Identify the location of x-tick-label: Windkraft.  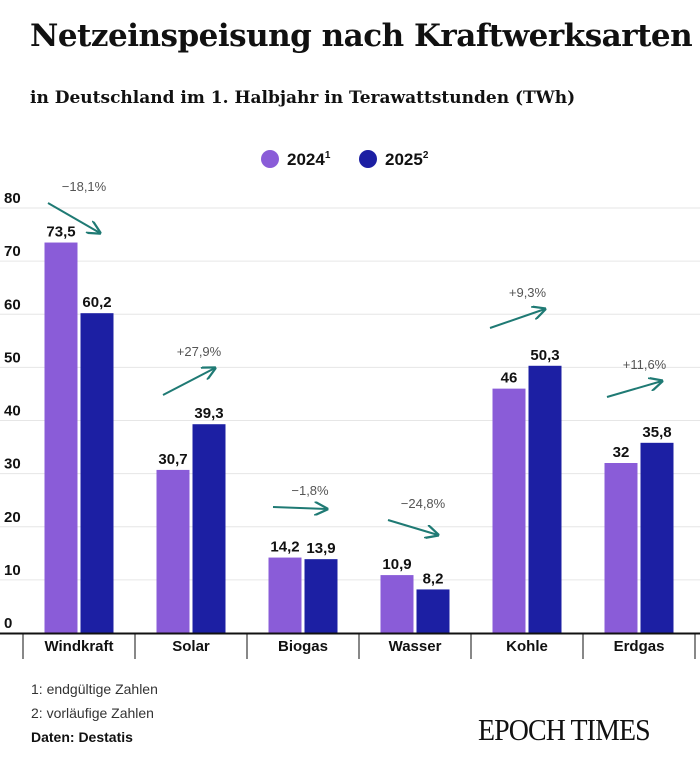
(78, 646).